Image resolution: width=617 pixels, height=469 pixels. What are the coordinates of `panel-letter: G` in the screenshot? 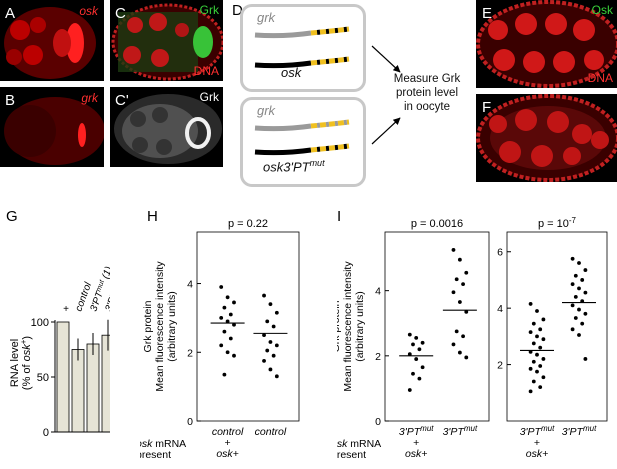 It's located at (12, 216).